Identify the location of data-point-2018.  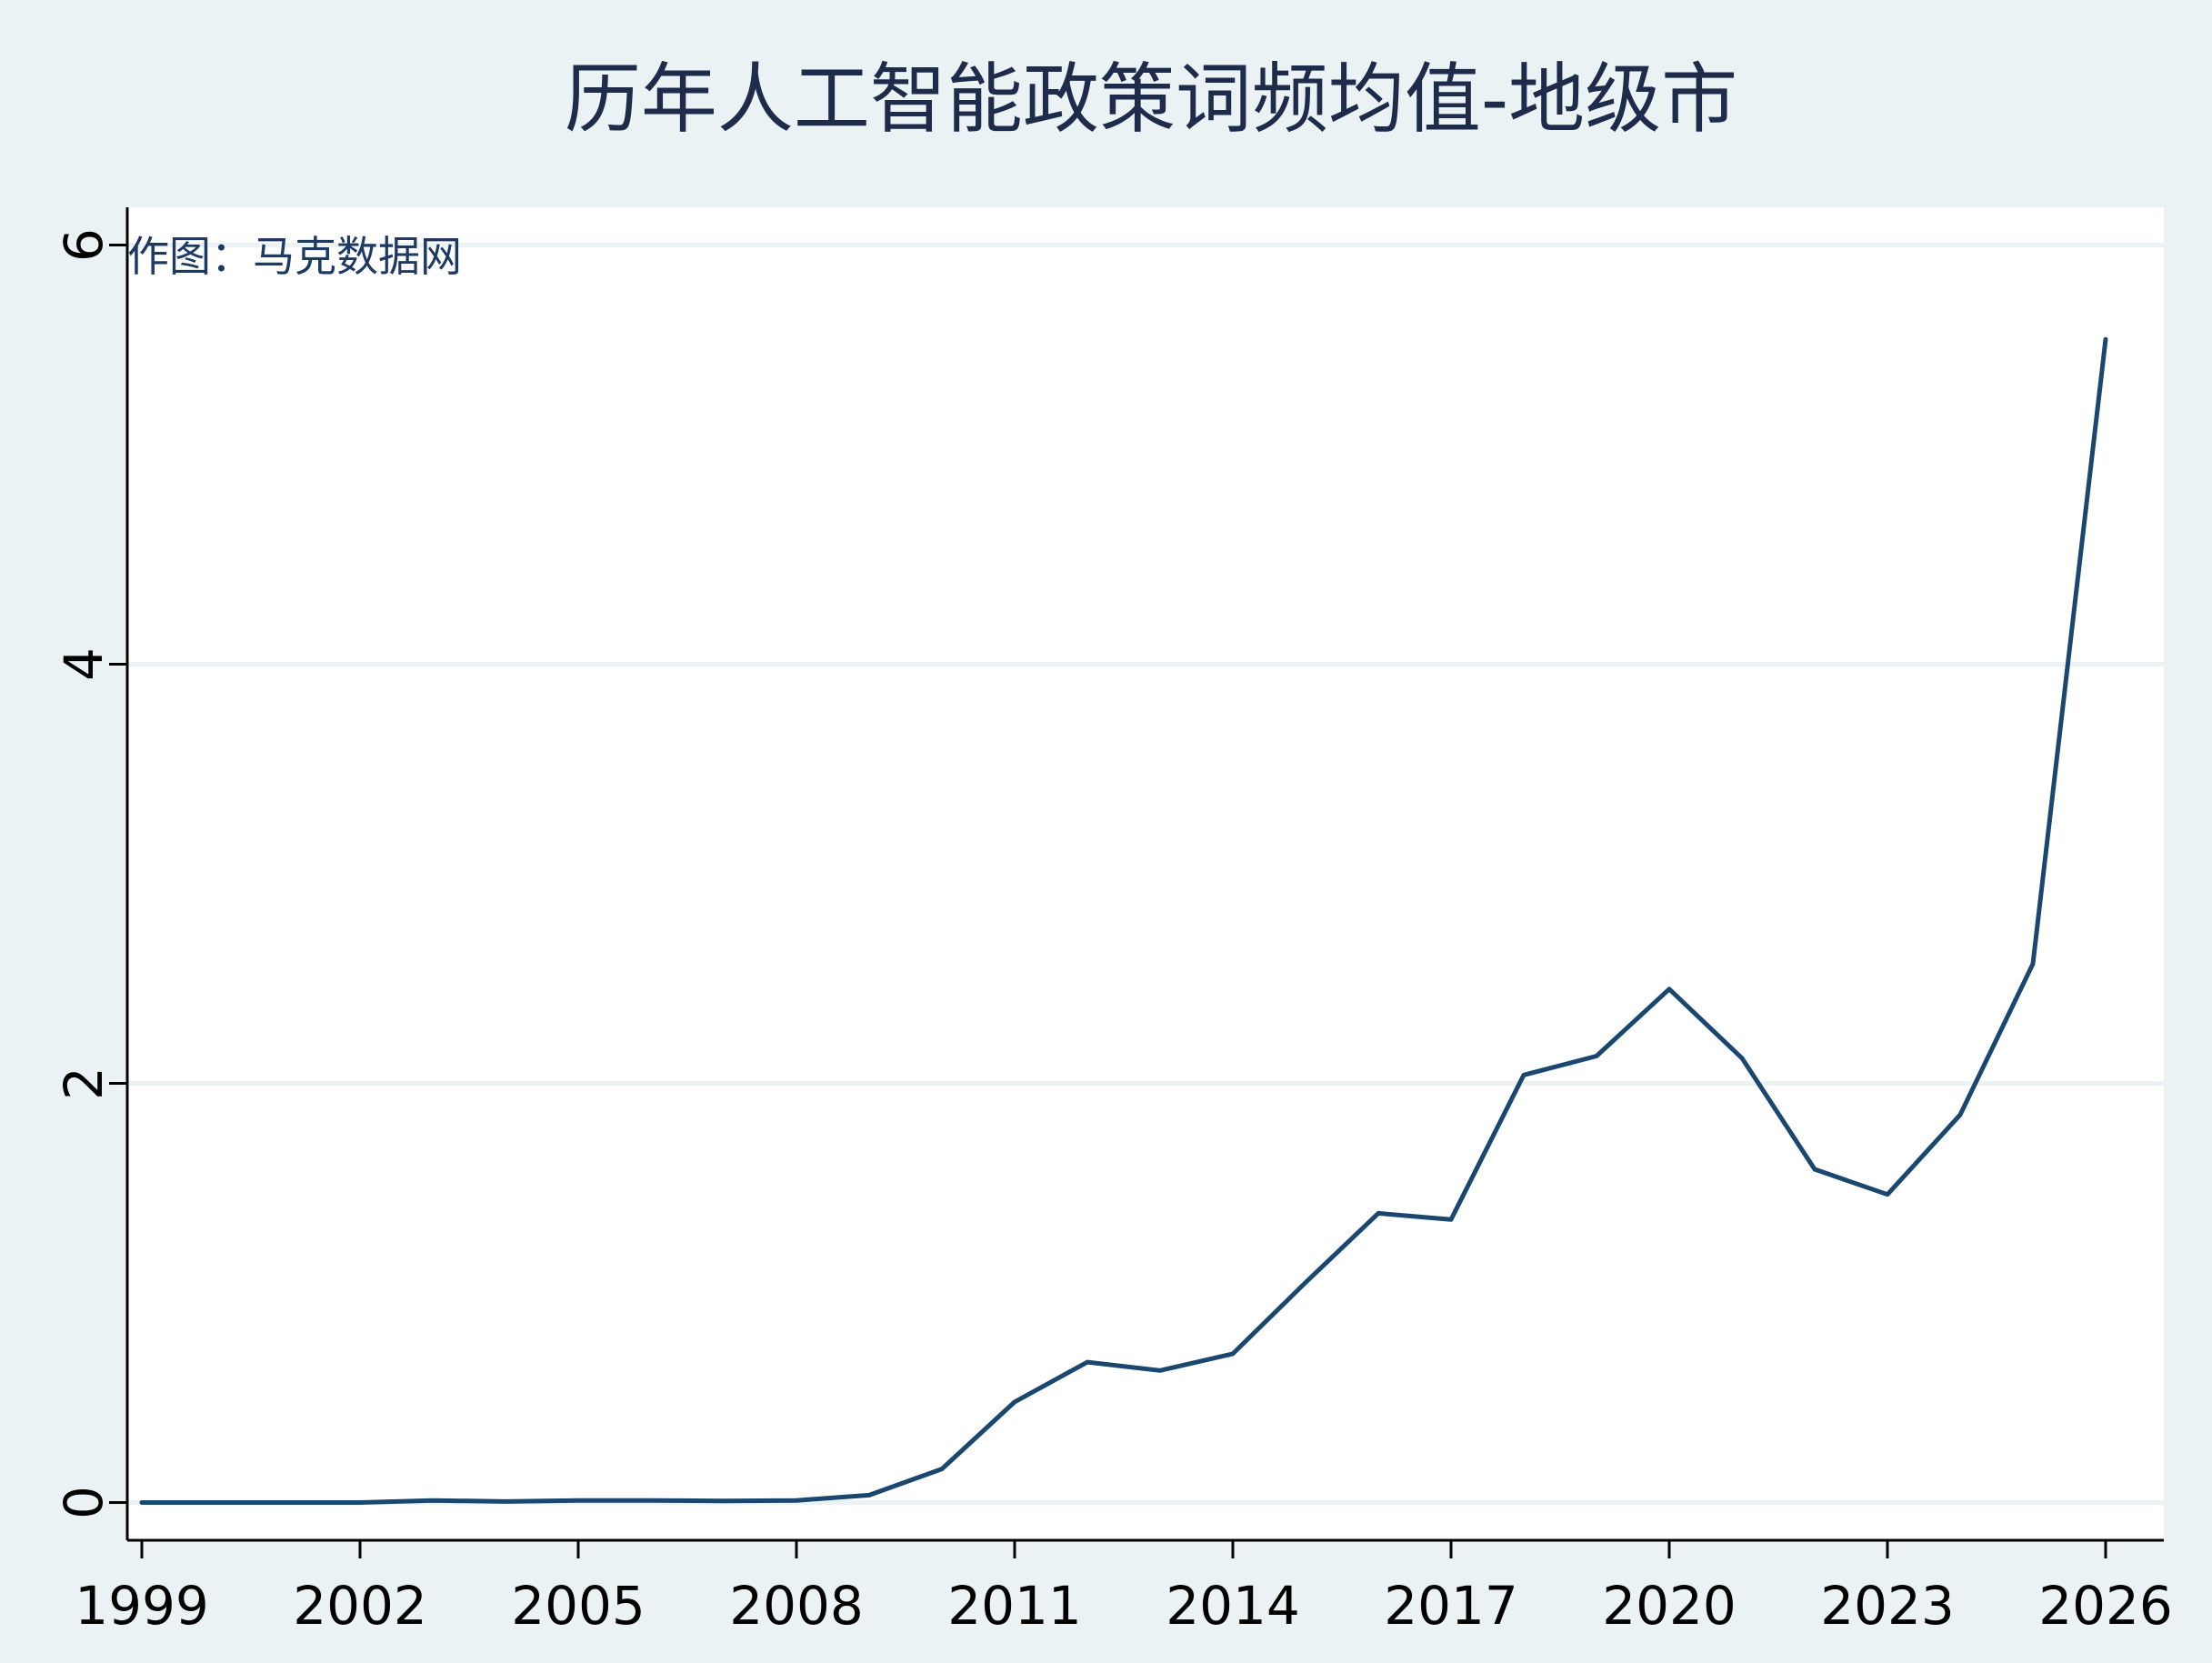
(1523, 1075).